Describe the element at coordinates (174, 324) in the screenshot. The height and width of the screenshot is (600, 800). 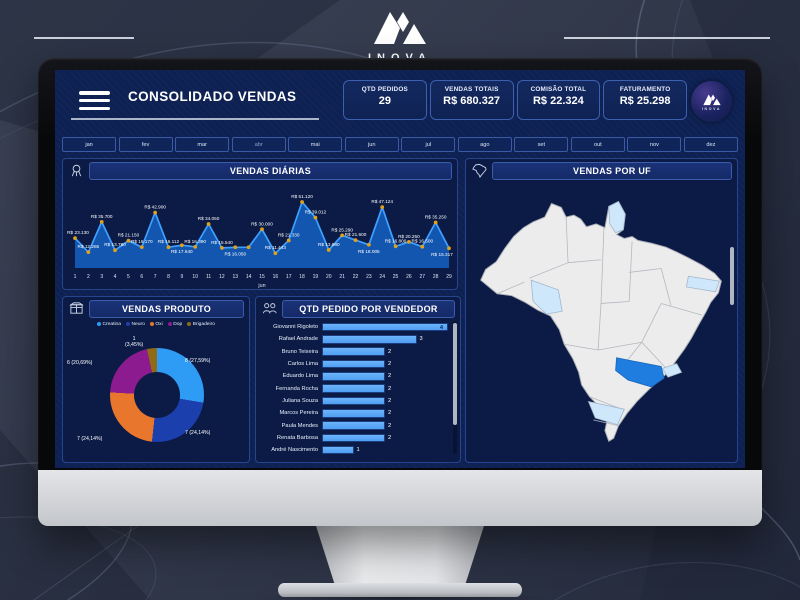
I see `legend-item-dop: Dop` at that location.